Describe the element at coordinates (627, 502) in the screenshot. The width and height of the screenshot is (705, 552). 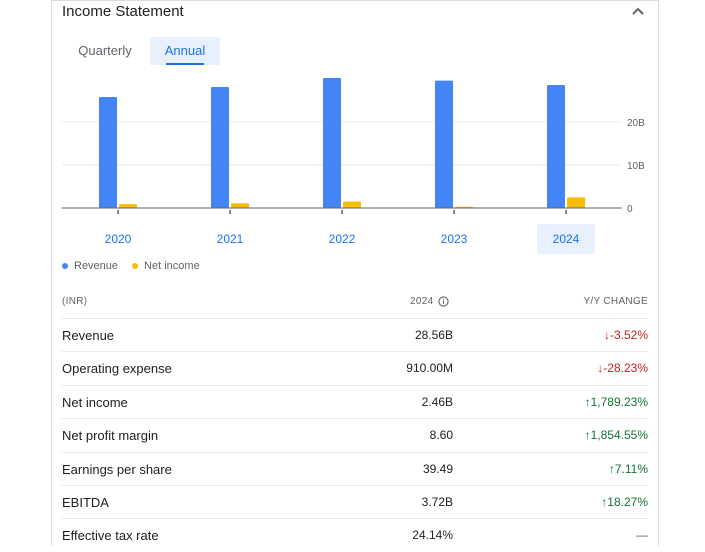
I see `row-change-value: 18.27%` at that location.